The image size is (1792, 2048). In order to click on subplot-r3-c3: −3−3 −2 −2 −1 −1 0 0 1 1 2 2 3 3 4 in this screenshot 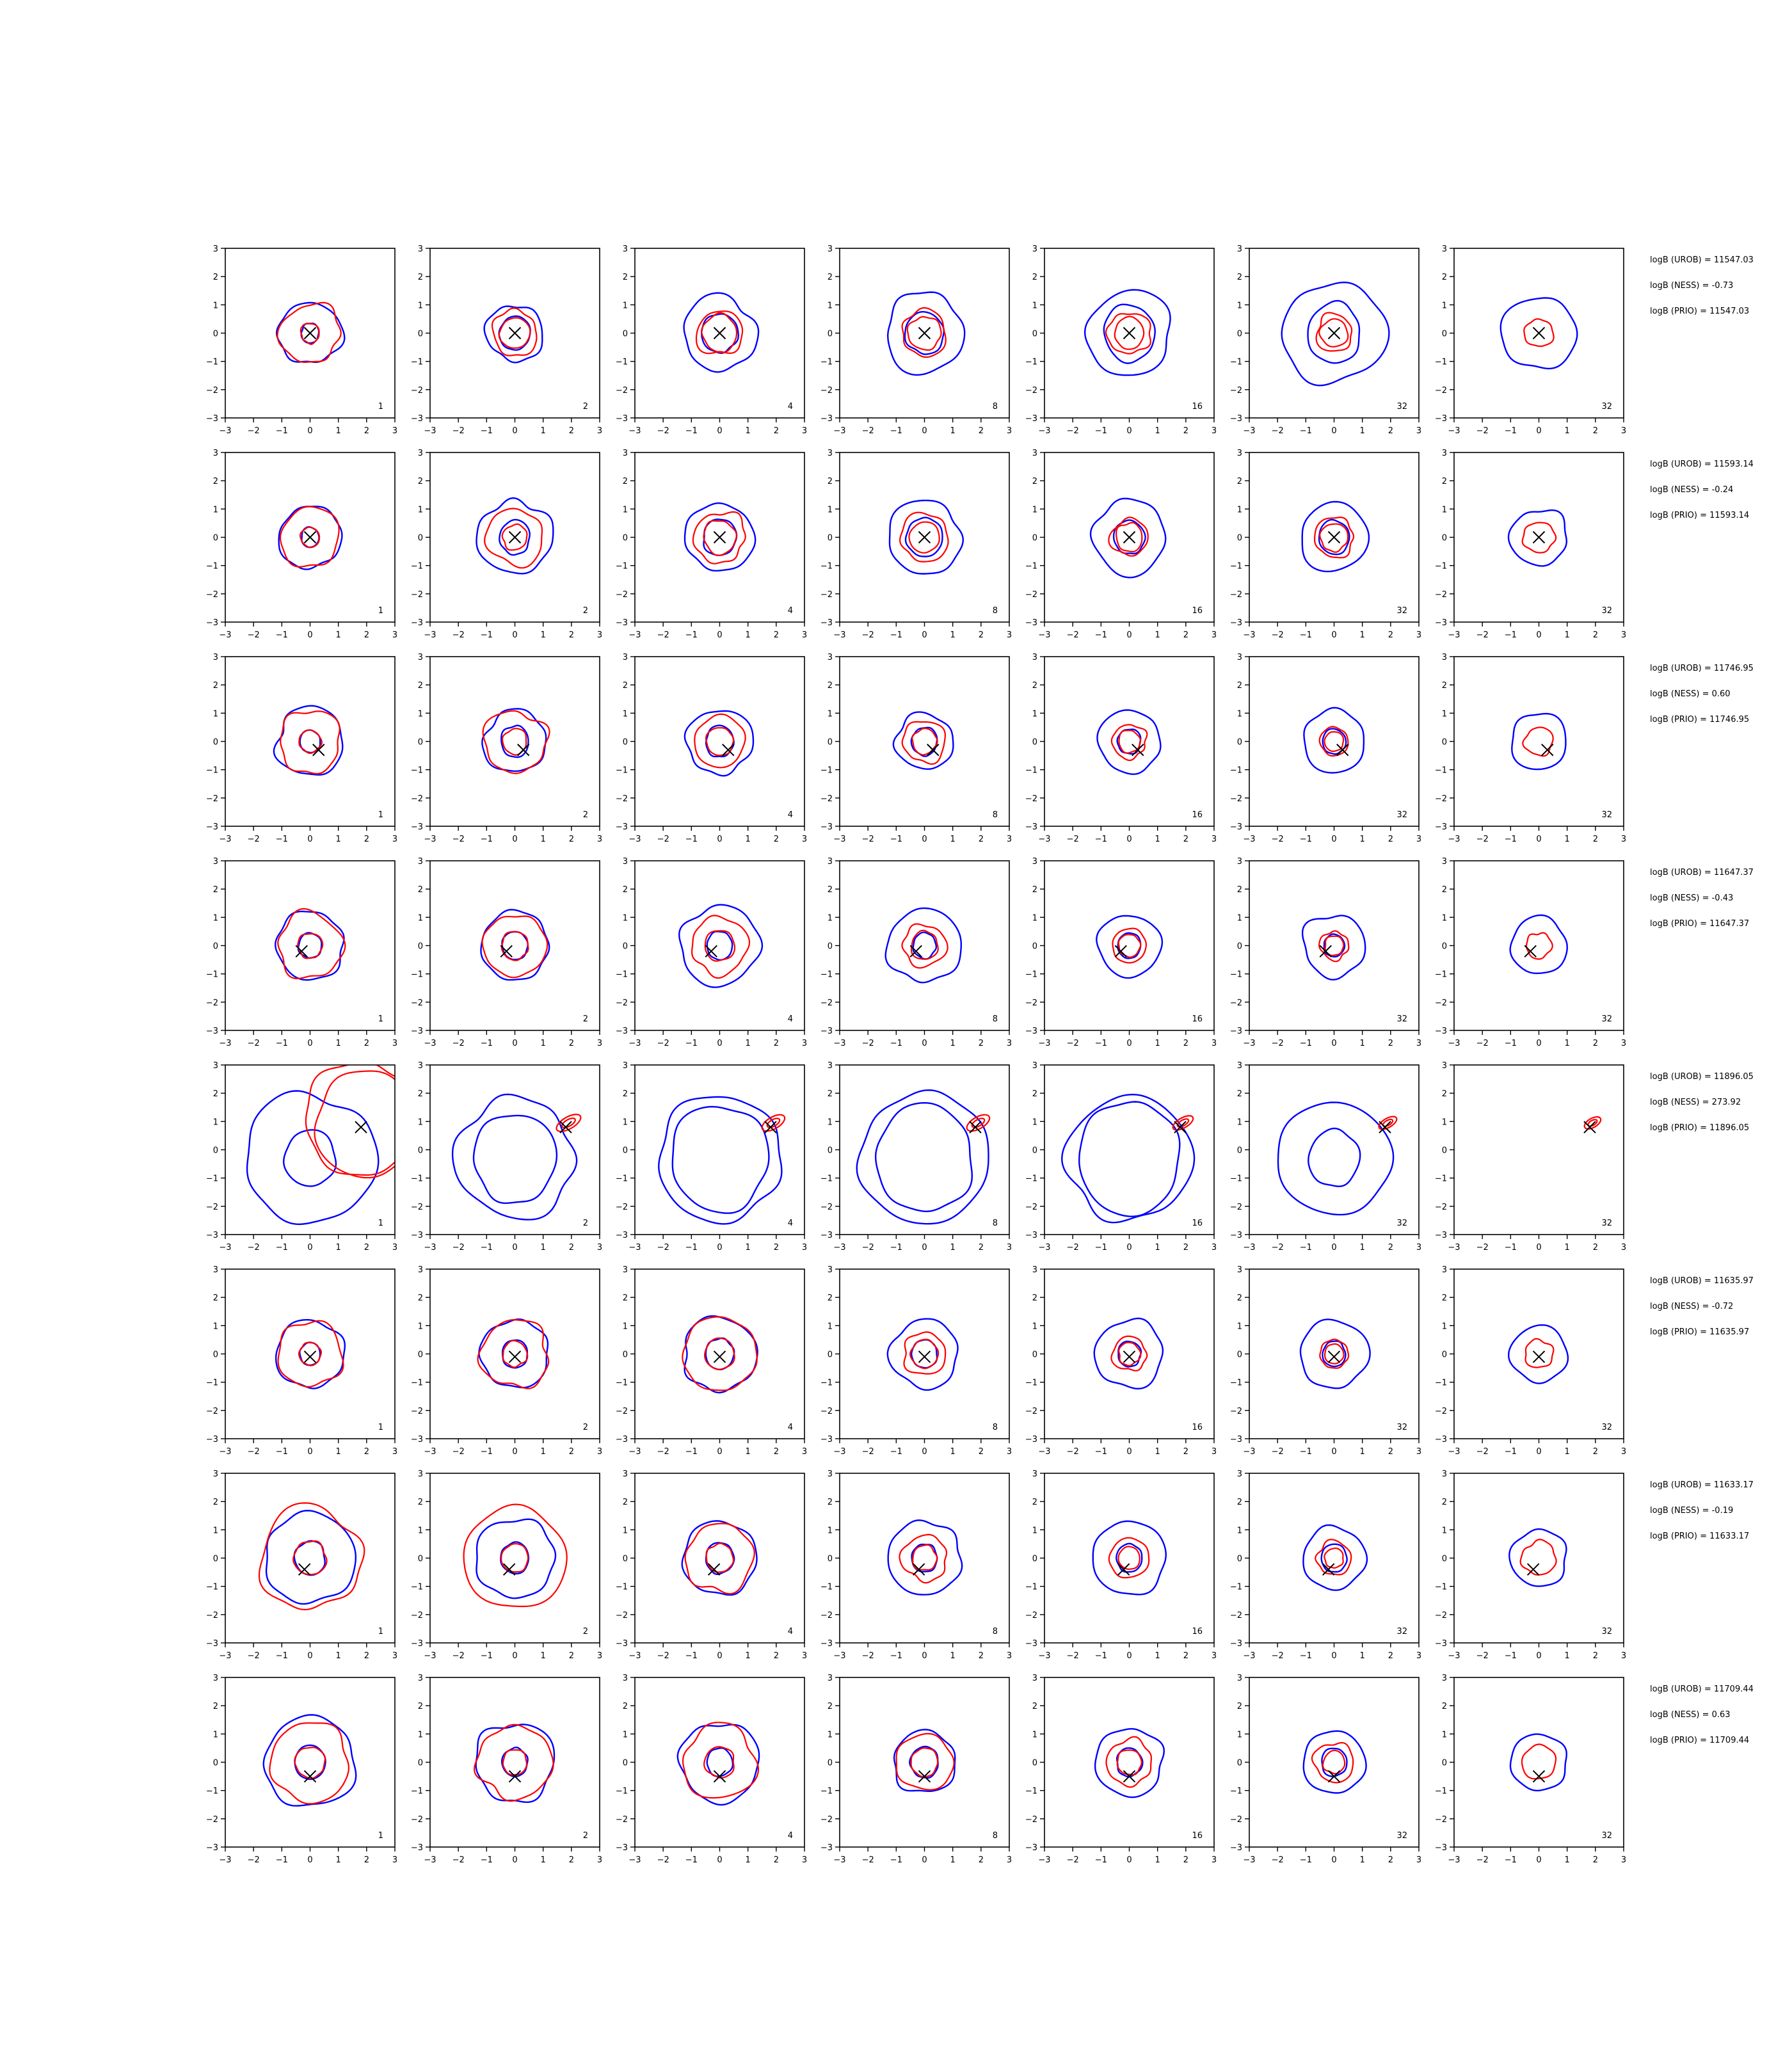, I will do `click(711, 748)`.